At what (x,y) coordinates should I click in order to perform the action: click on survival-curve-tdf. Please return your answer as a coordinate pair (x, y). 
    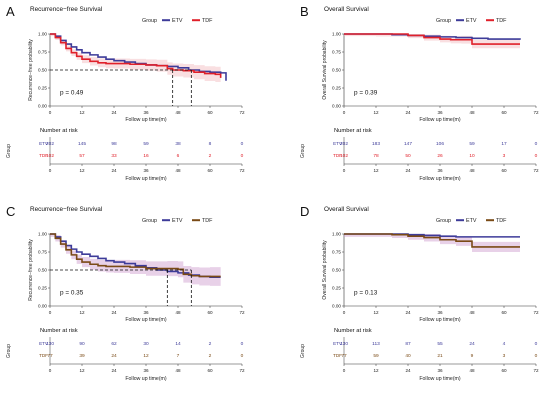
    Looking at the image, I should click on (136, 55).